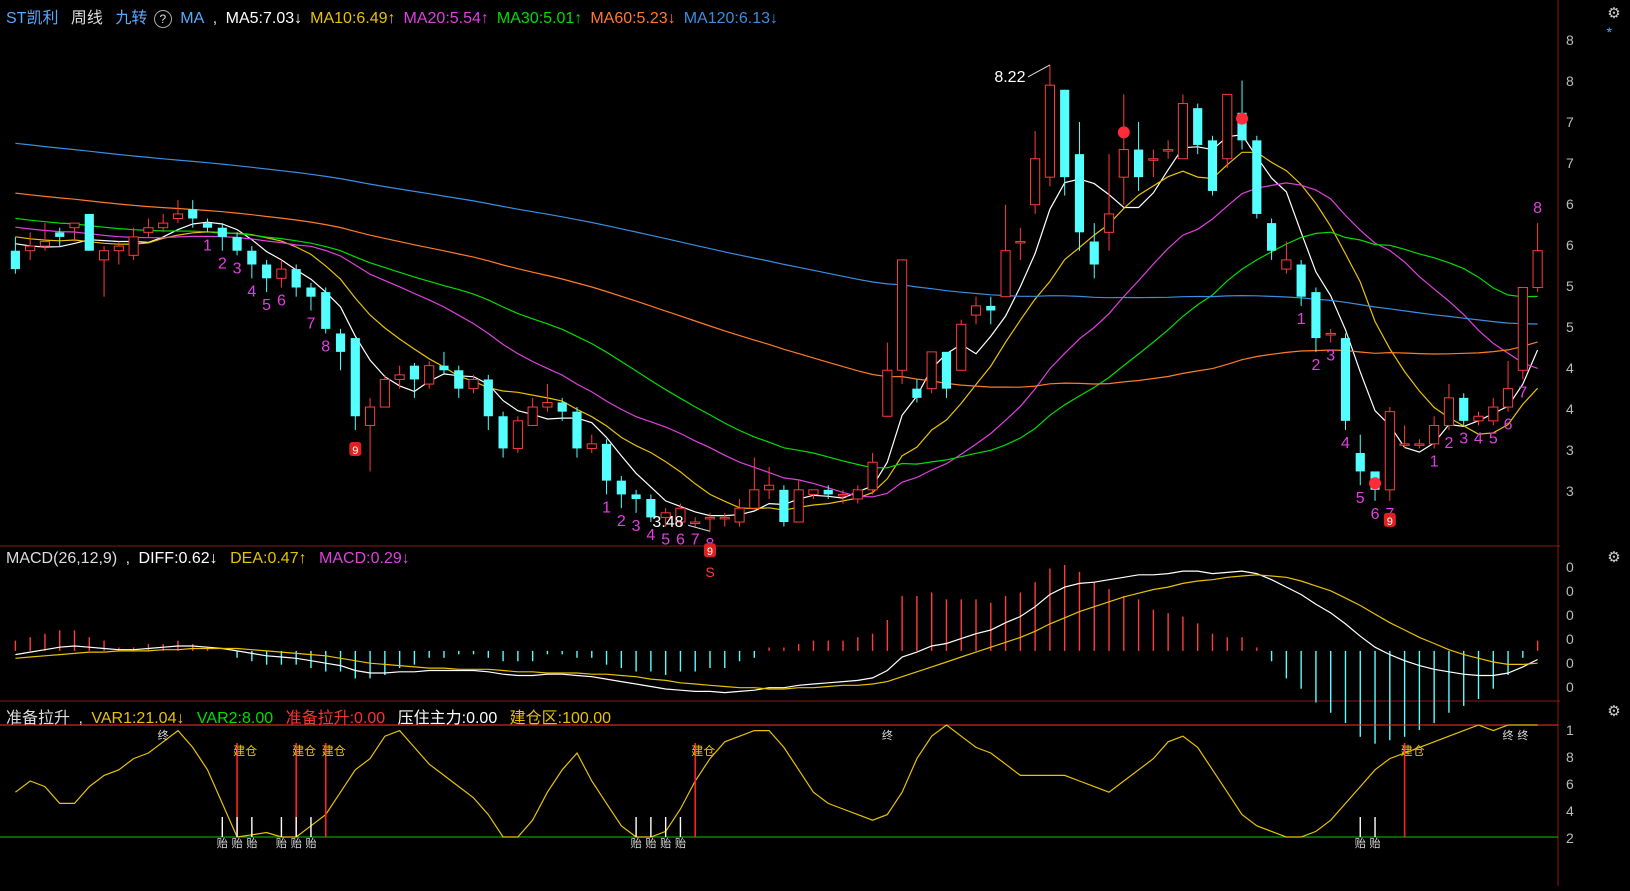  What do you see at coordinates (251, 291) in the screenshot?
I see `td-count: 4` at bounding box center [251, 291].